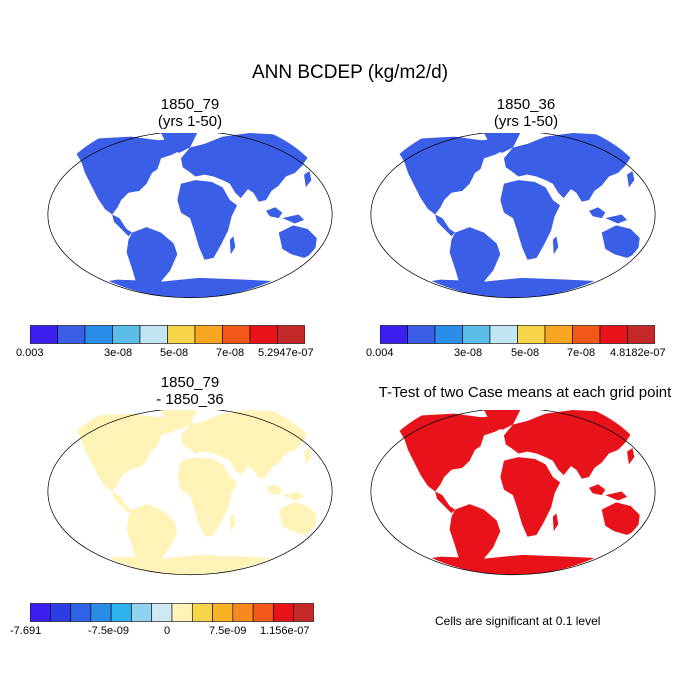 This screenshot has height=700, width=700. What do you see at coordinates (518, 621) in the screenshot?
I see `significance-note: Cells are significant at 0.1 level` at bounding box center [518, 621].